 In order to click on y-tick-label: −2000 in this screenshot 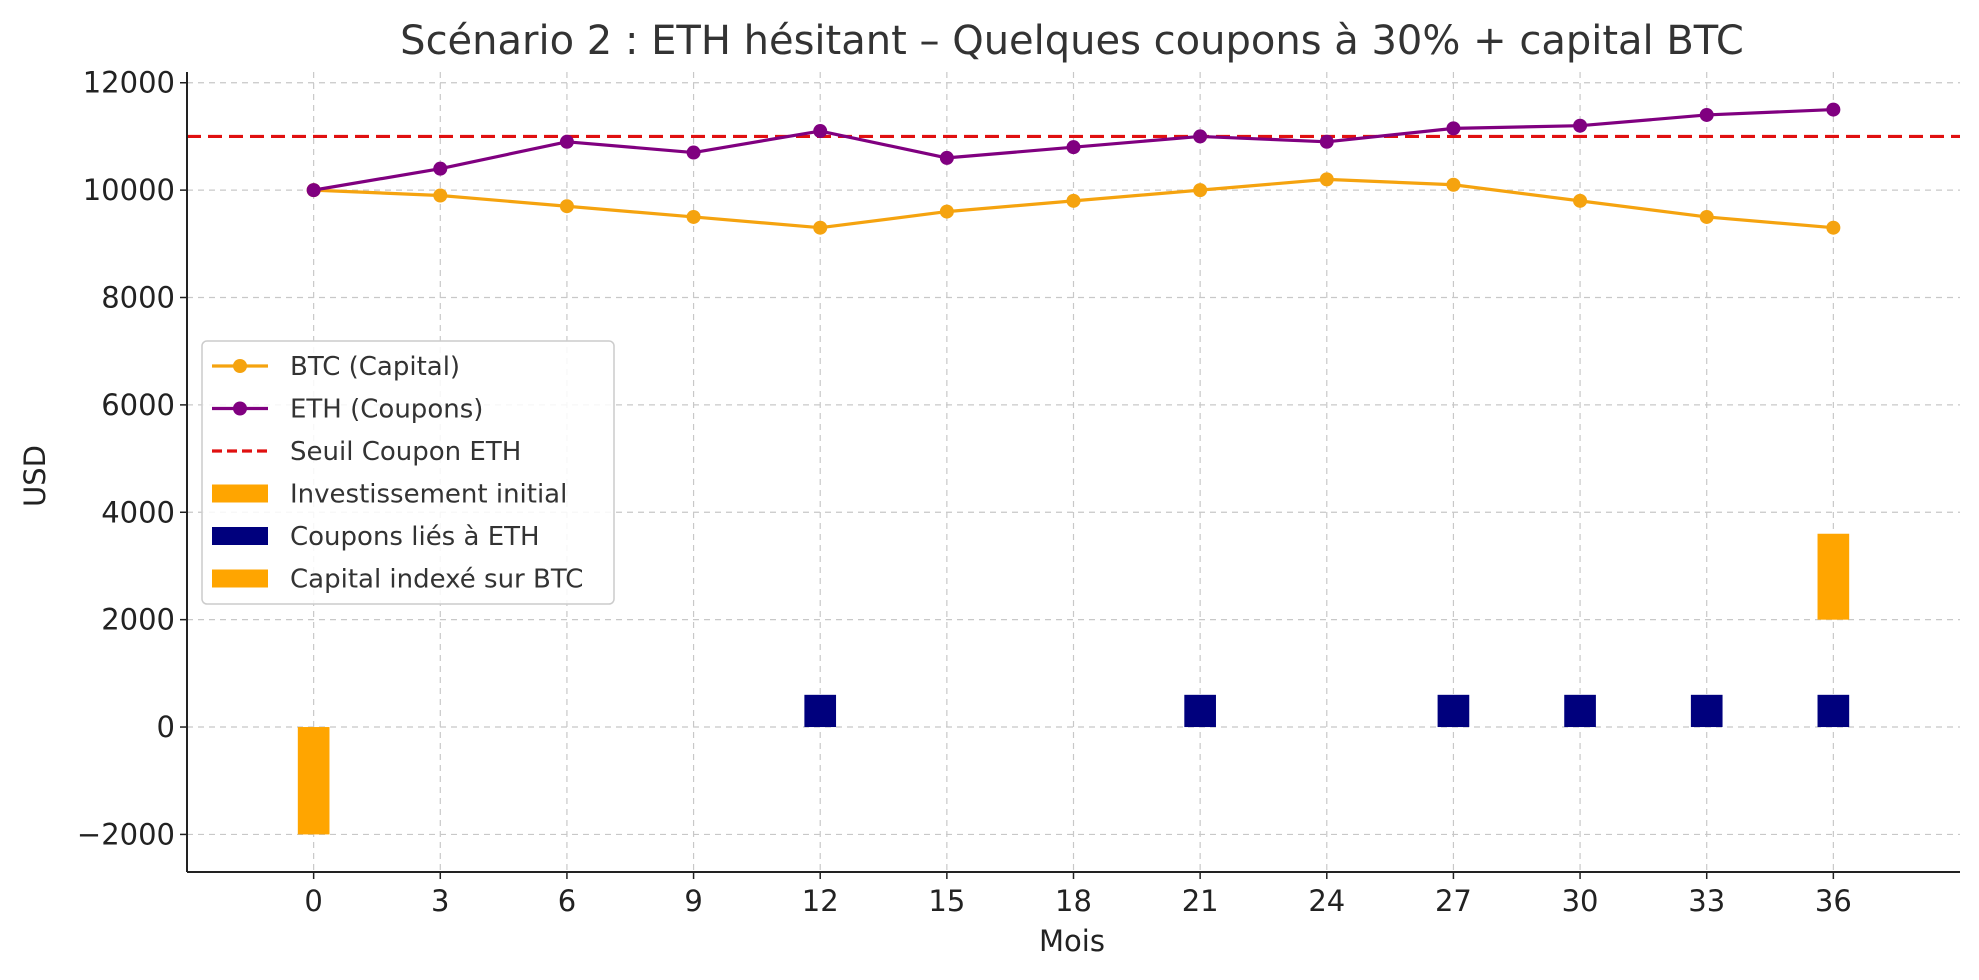, I will do `click(126, 834)`.